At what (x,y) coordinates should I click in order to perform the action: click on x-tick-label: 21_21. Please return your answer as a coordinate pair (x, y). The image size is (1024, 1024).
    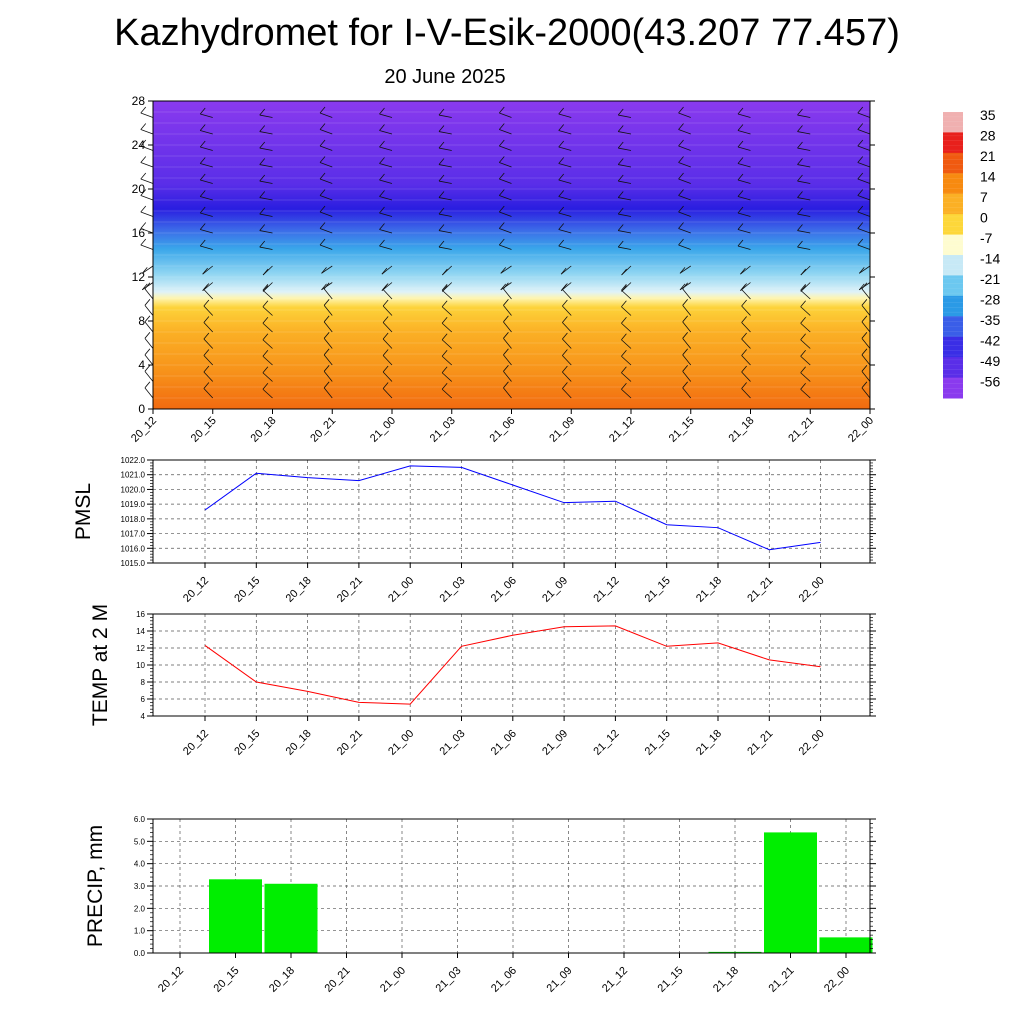
    Looking at the image, I should click on (801, 430).